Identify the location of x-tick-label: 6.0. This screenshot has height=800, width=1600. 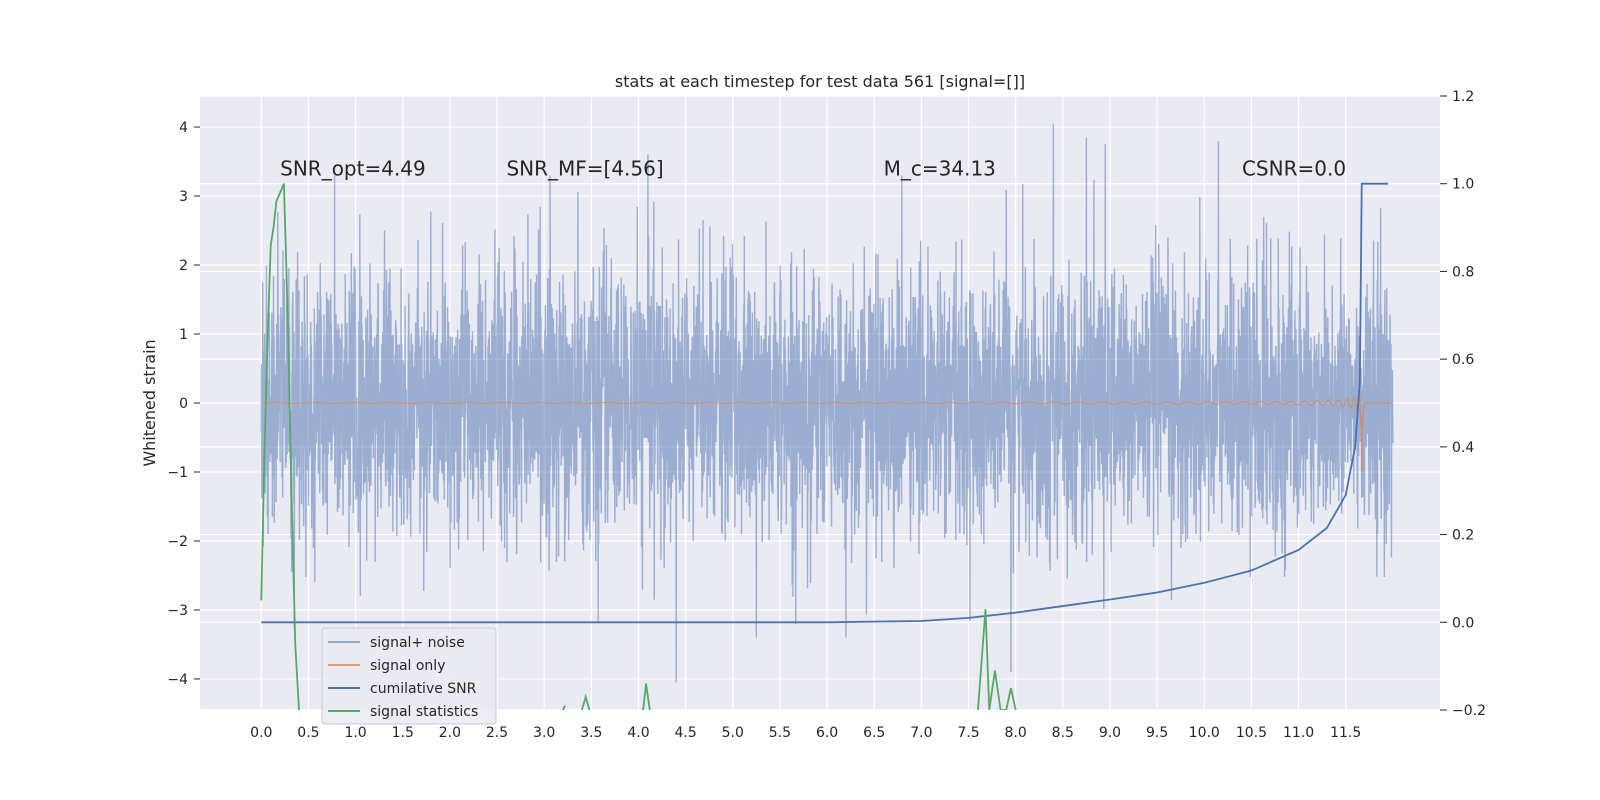
(827, 733).